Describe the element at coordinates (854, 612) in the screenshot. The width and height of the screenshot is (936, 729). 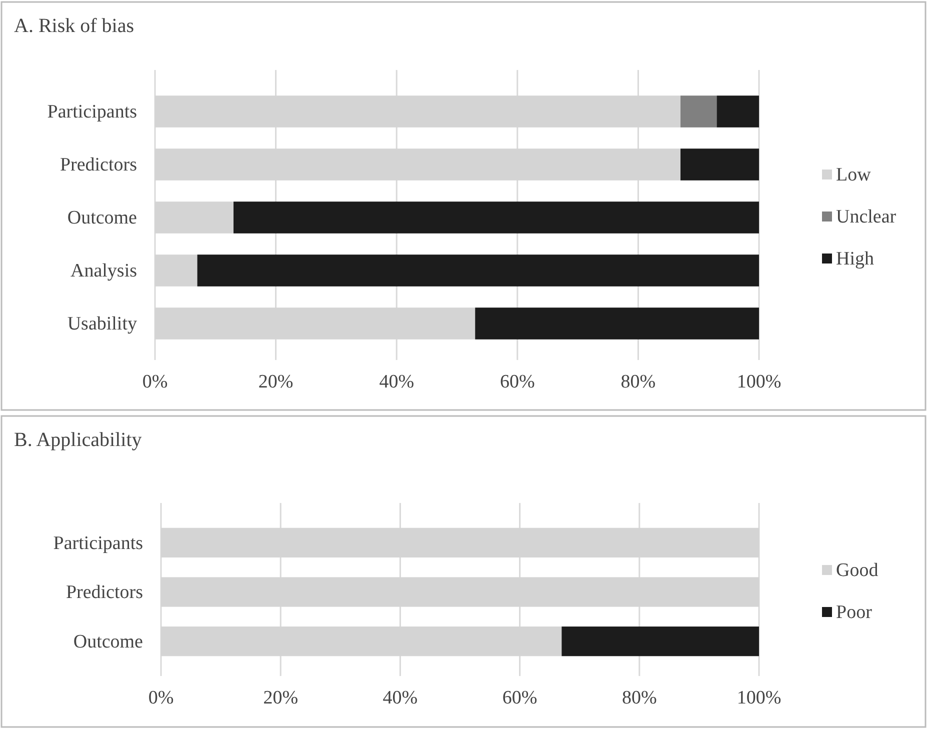
I see `legend-label: Poor` at that location.